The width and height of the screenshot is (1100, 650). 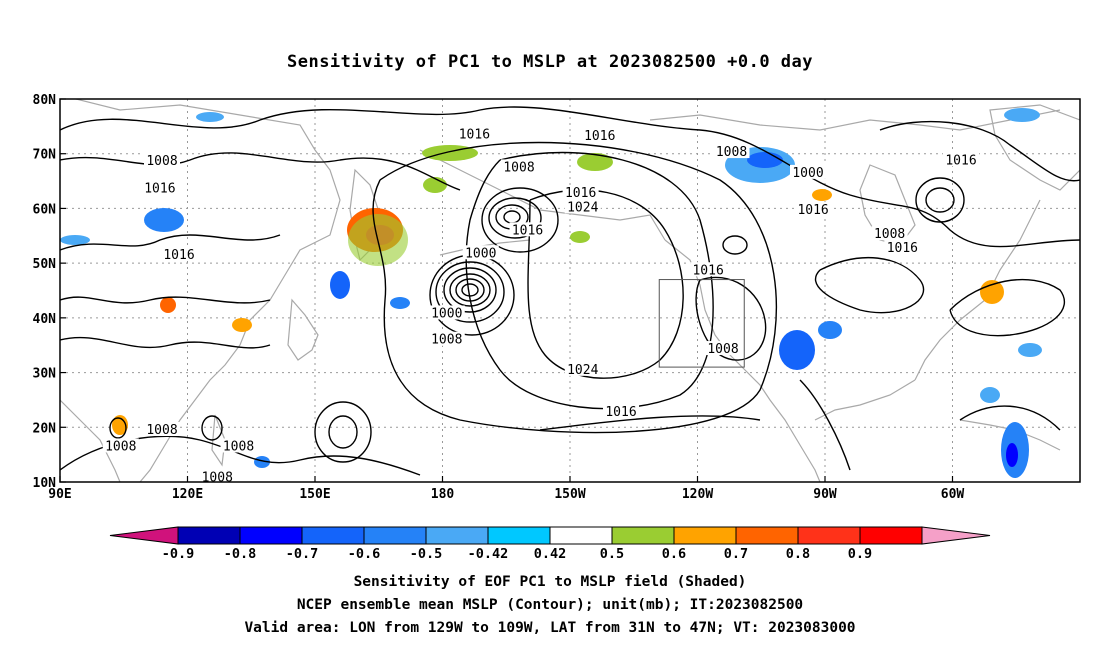 I want to click on colorbar, so click(x=550, y=535).